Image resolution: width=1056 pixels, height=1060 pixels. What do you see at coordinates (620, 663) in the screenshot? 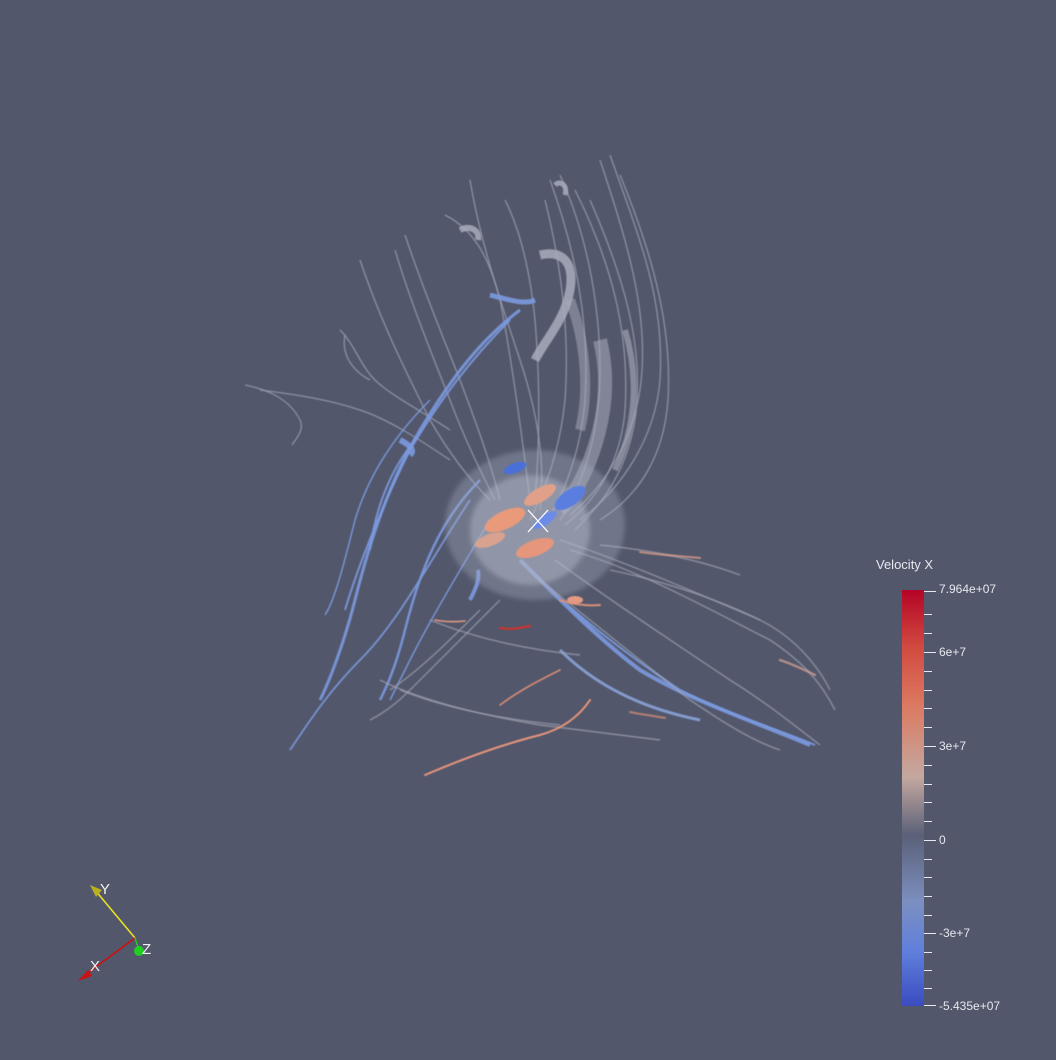
I see `streamlines-red` at bounding box center [620, 663].